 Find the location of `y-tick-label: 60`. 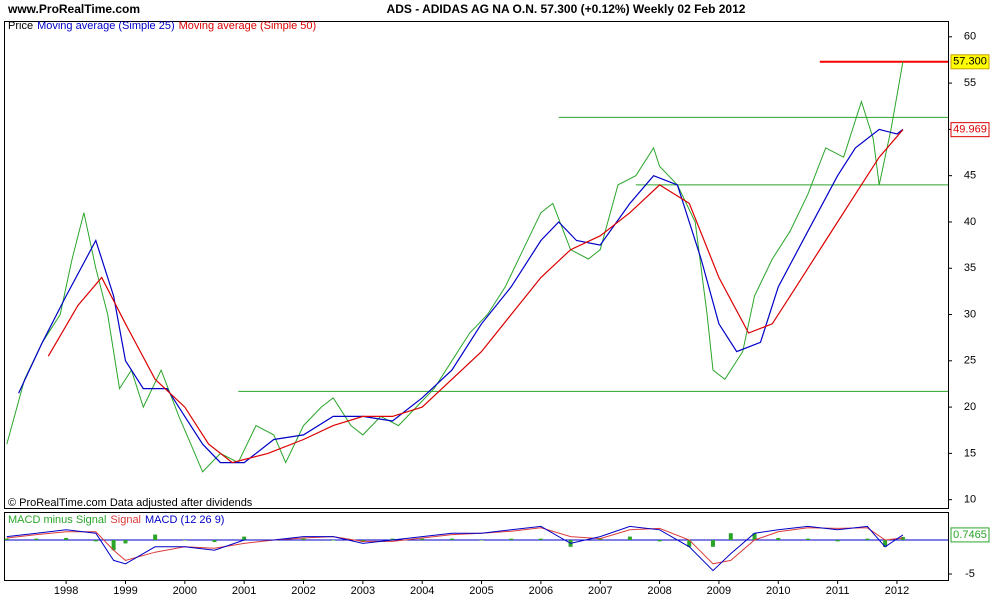

y-tick-label: 60 is located at coordinates (970, 37).